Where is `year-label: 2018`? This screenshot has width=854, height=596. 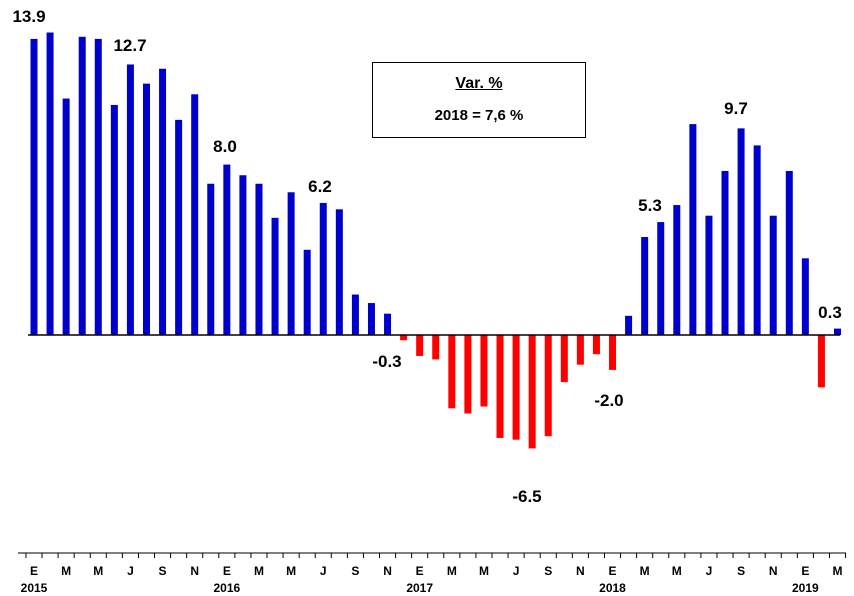
year-label: 2018 is located at coordinates (612, 588).